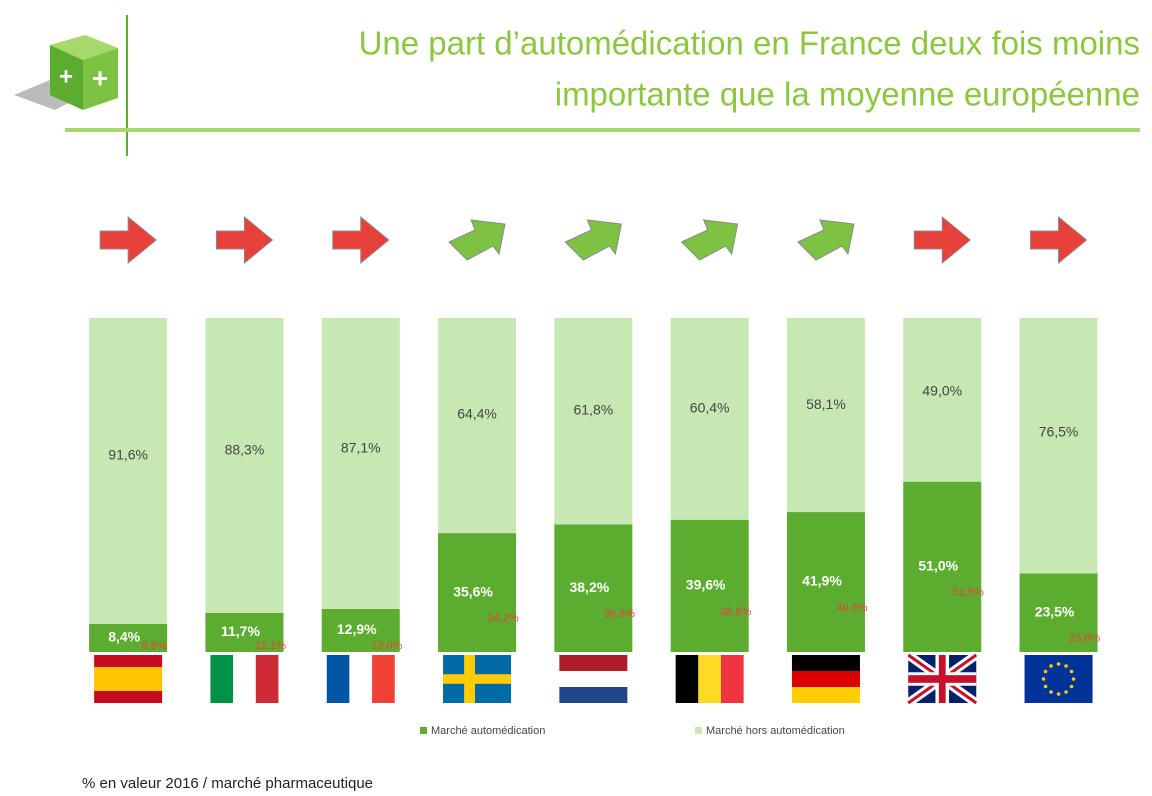  I want to click on red-label: 38,8%, so click(735, 612).